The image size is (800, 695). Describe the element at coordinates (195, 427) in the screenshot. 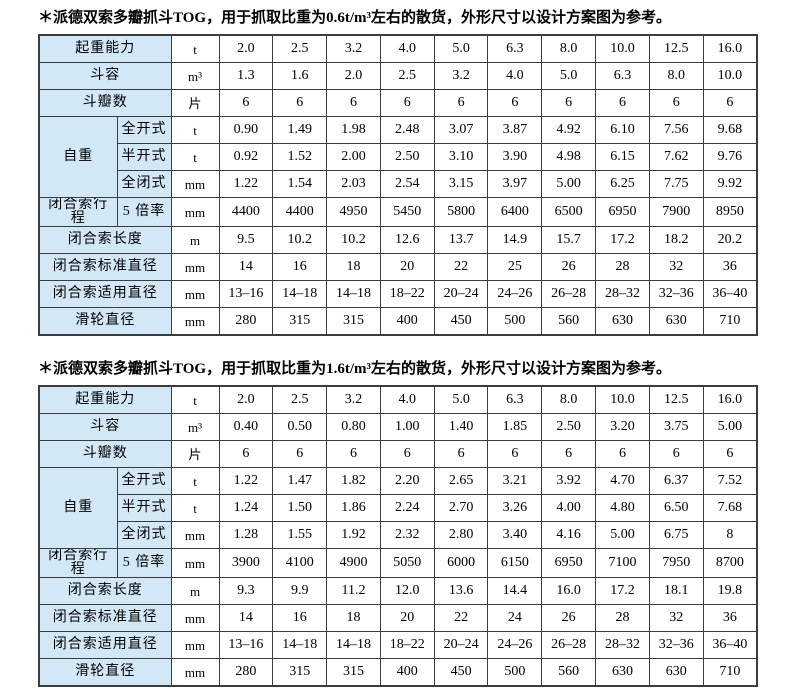

I see `unit-cell: m³` at that location.